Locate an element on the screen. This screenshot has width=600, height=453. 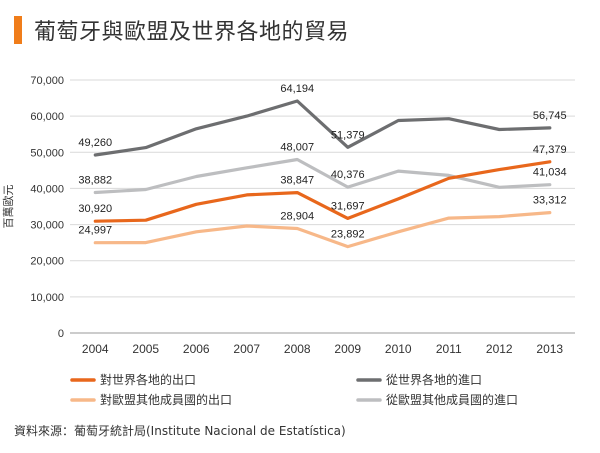
legend-label: 對世界各地的出口 is located at coordinates (148, 379).